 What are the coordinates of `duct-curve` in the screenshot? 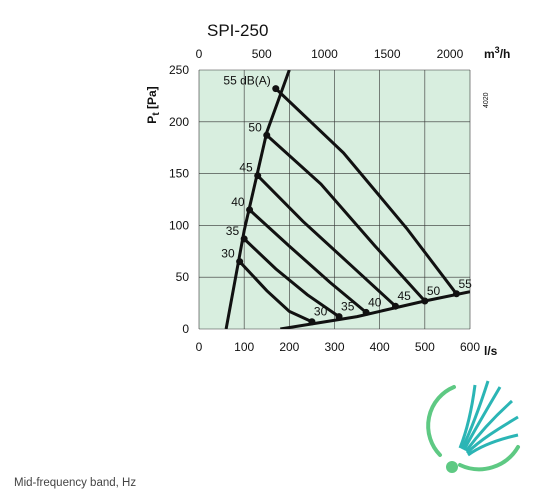 It's located at (375, 309).